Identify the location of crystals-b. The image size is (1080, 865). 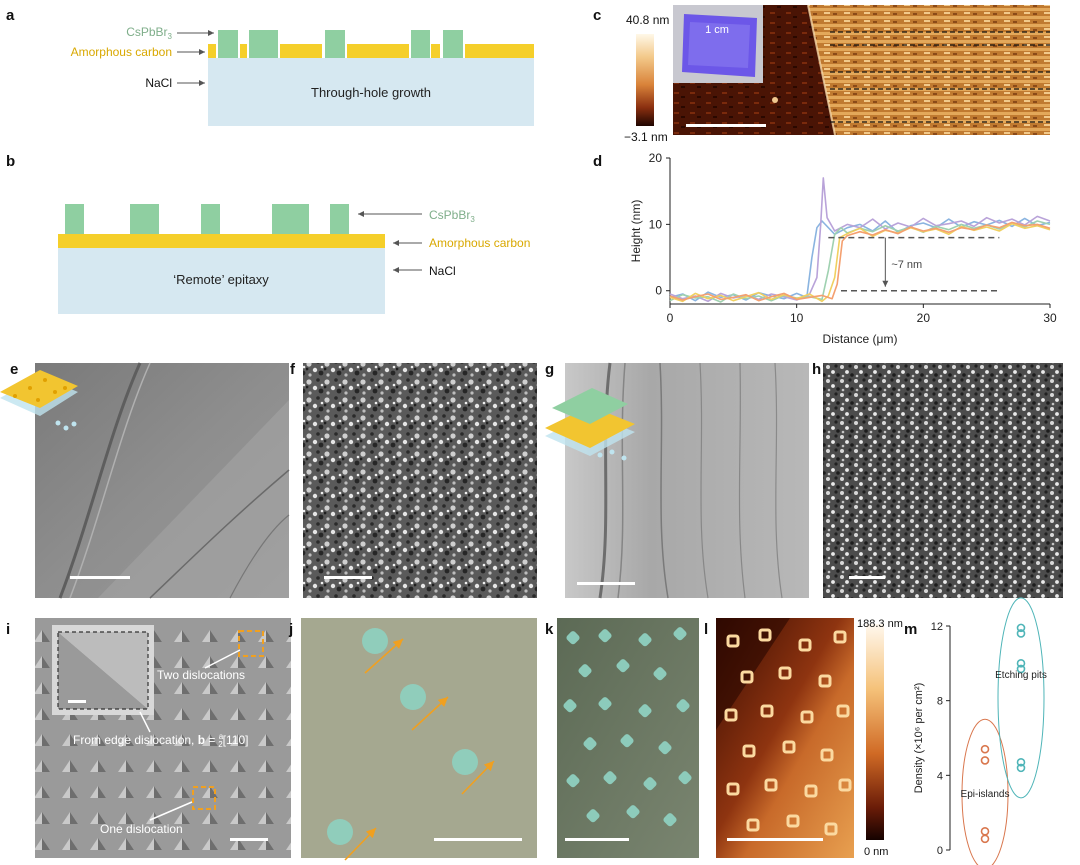
(207, 219).